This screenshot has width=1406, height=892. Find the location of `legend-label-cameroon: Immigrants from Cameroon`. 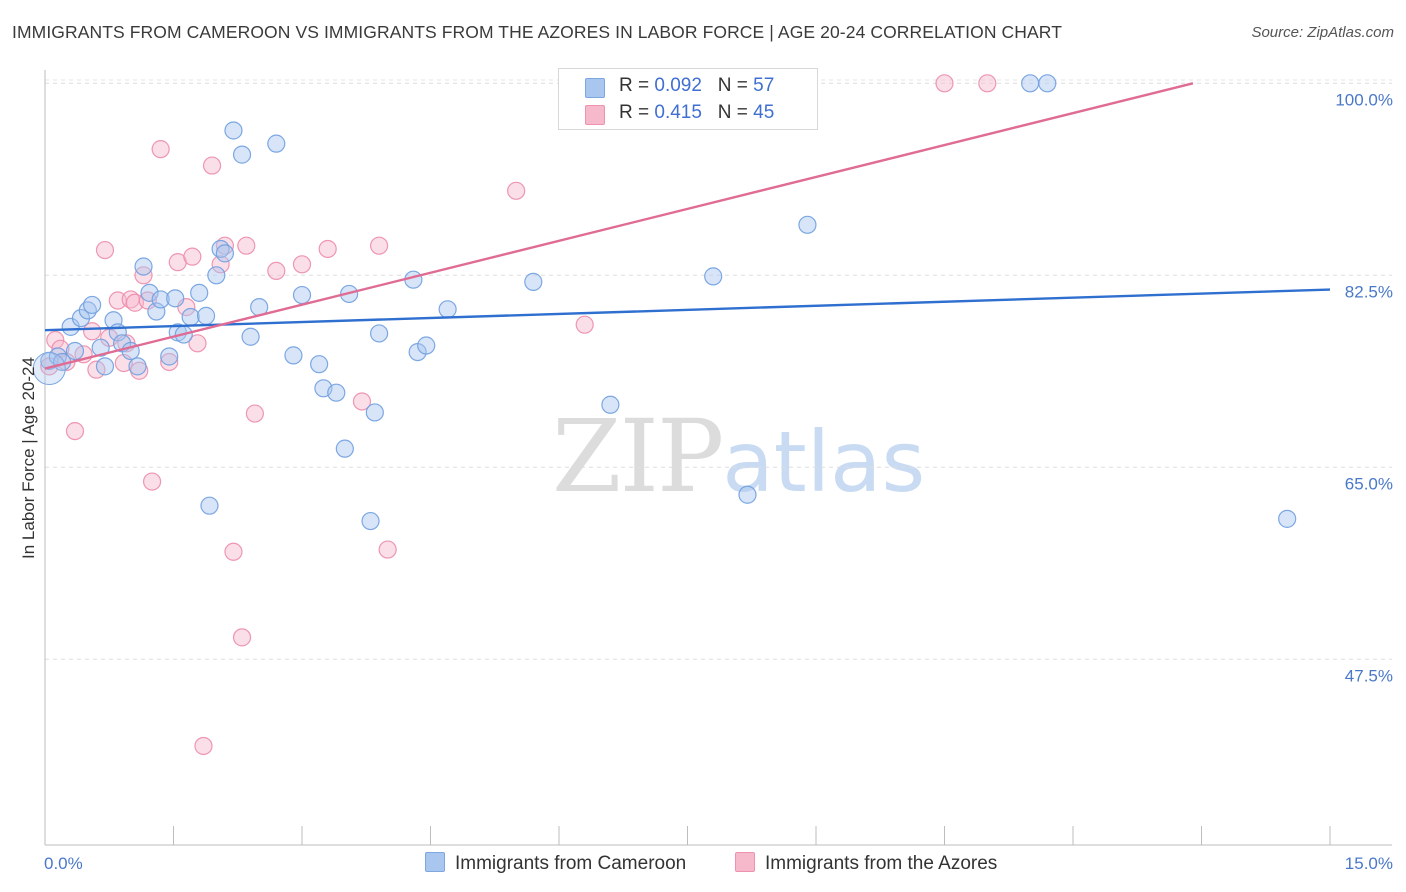

legend-label-cameroon: Immigrants from Cameroon is located at coordinates (571, 863).